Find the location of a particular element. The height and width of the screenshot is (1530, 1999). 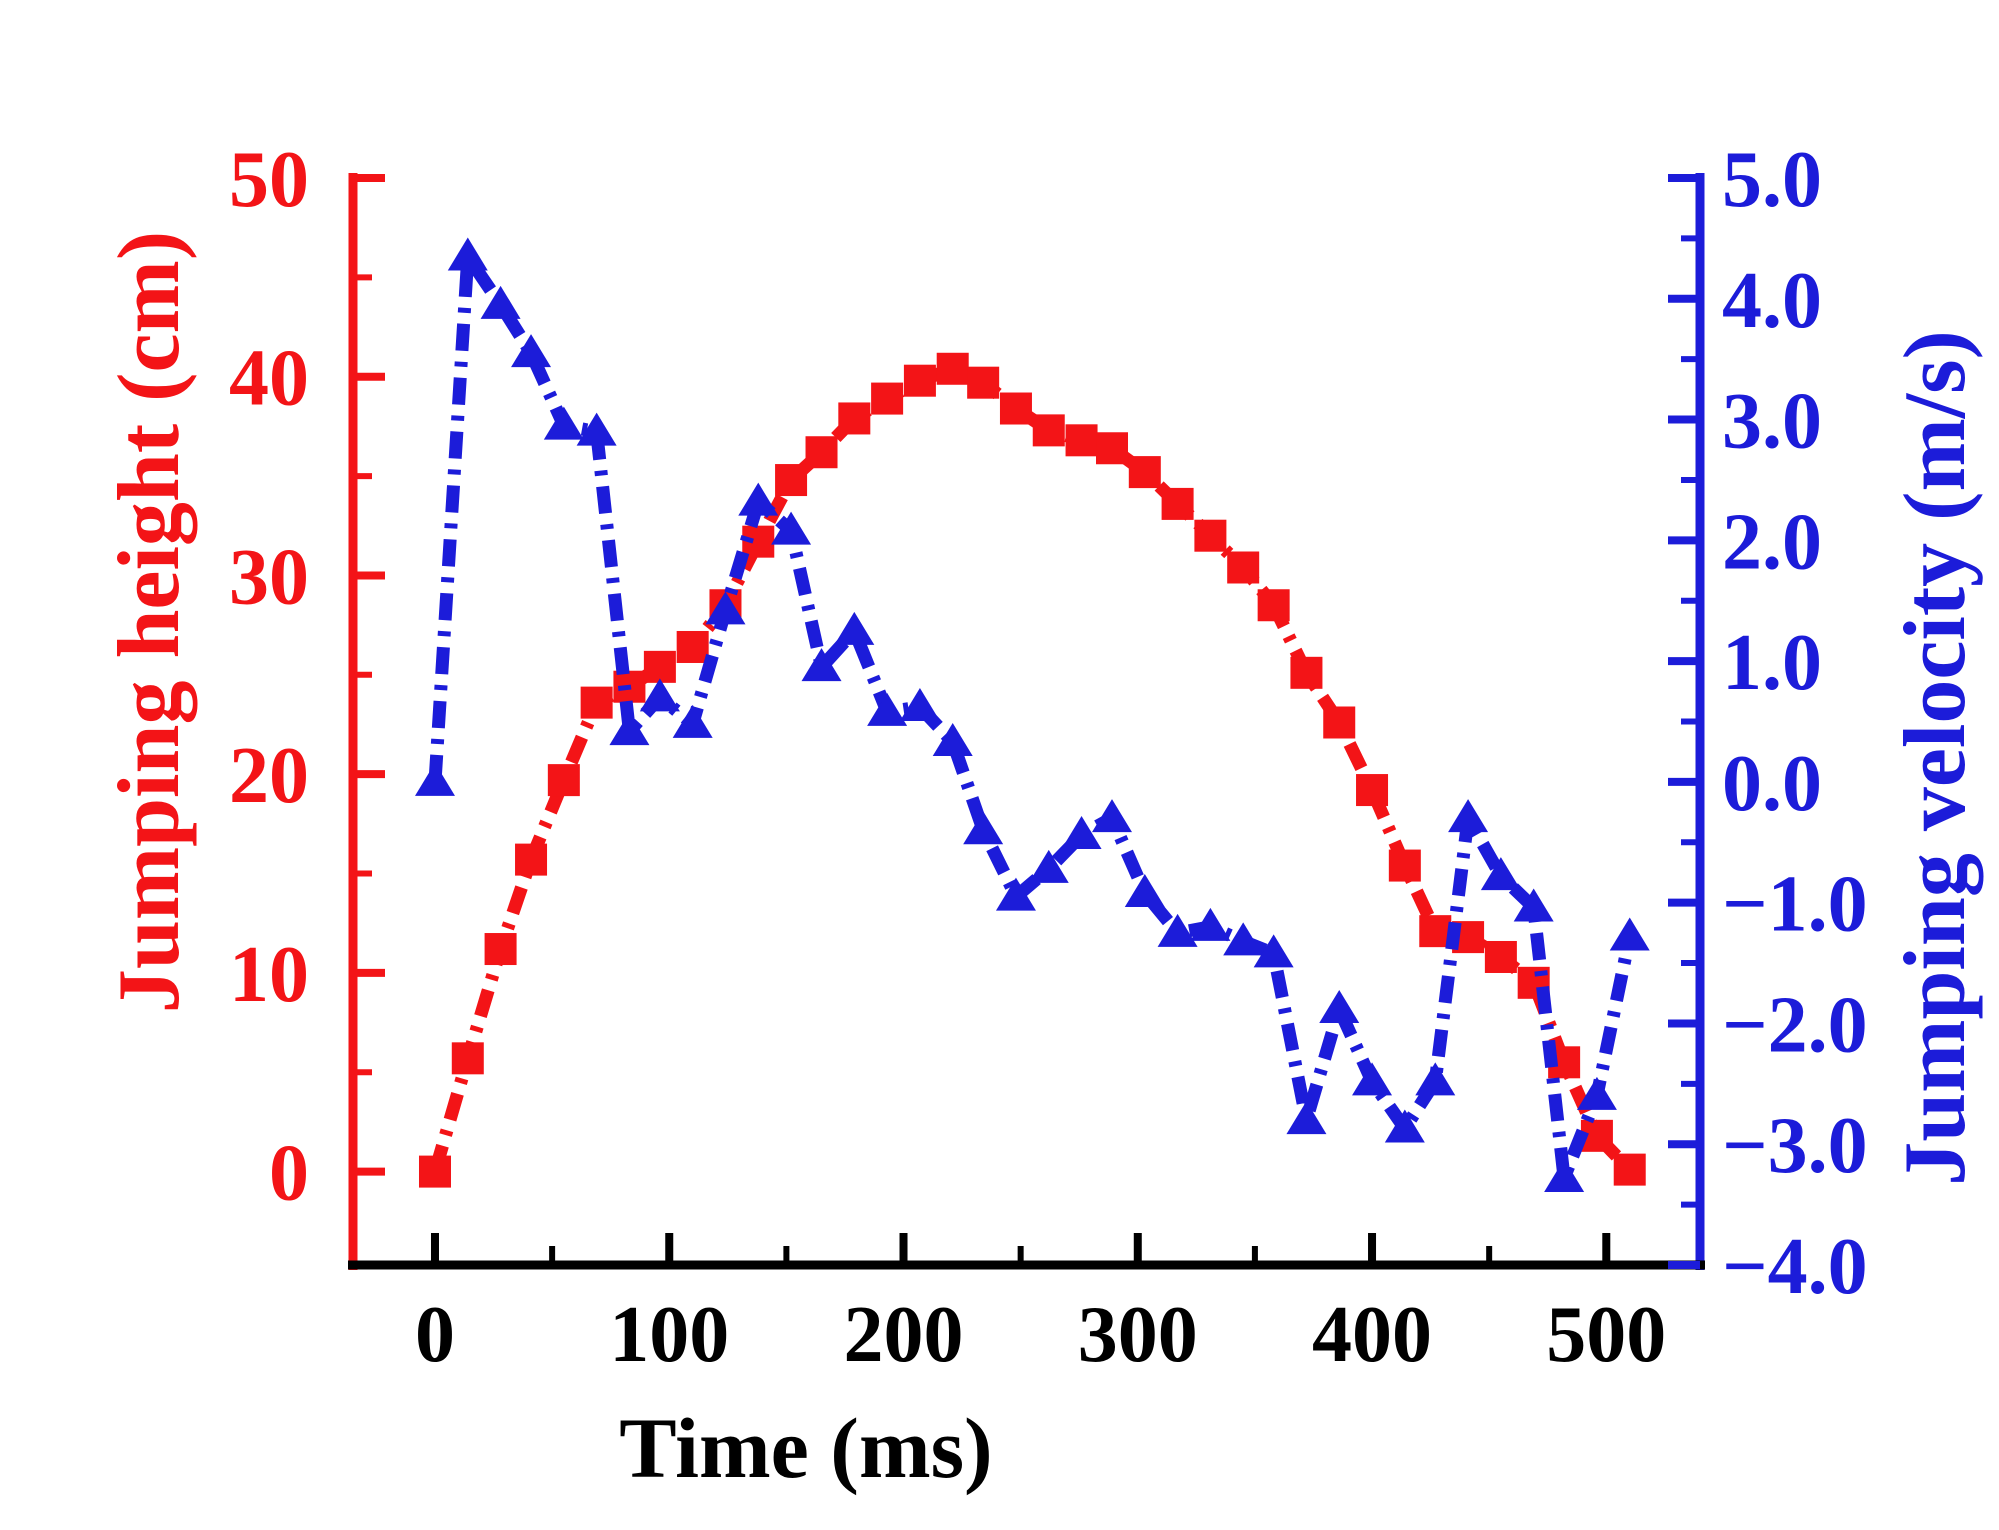

right-tick-label: −3.0 is located at coordinates (1795, 1146).